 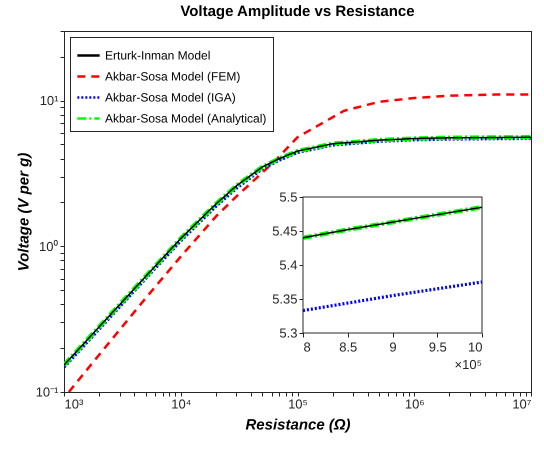 What do you see at coordinates (298, 404) in the screenshot?
I see `x-tick-label: 10⁵` at bounding box center [298, 404].